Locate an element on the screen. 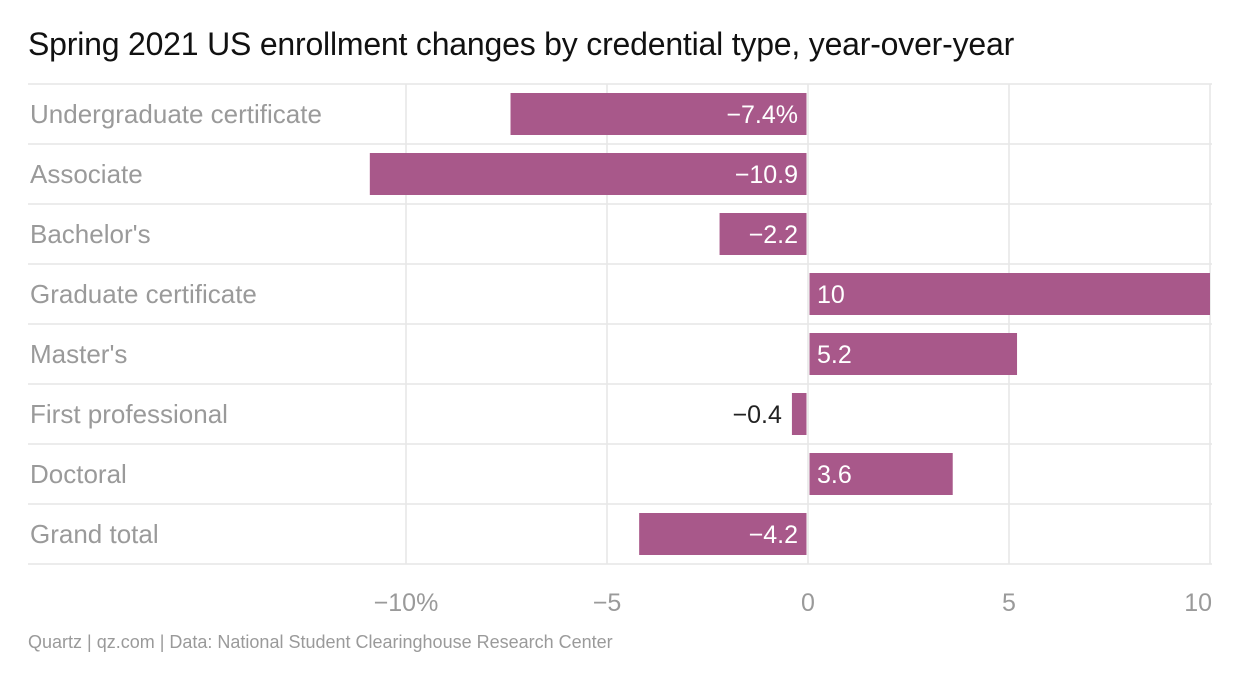 This screenshot has height=684, width=1240. row-label-bachelor-s: Bachelor's is located at coordinates (90, 234).